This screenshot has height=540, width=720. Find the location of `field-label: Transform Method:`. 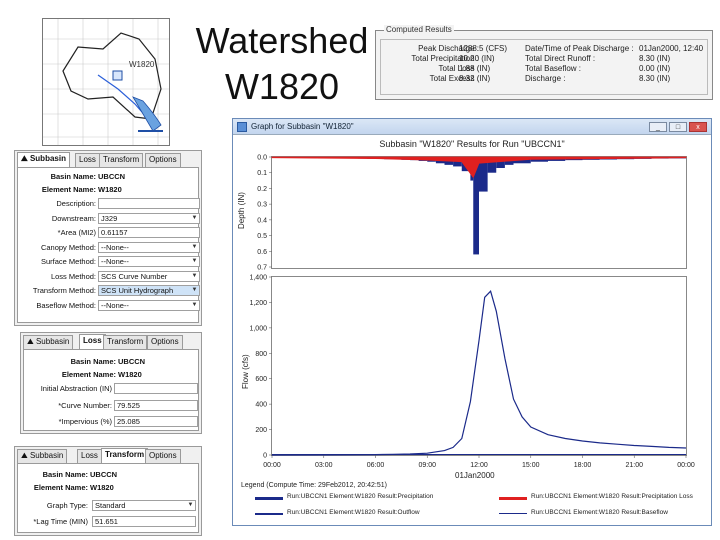

field-label: Transform Method: is located at coordinates (64, 290).